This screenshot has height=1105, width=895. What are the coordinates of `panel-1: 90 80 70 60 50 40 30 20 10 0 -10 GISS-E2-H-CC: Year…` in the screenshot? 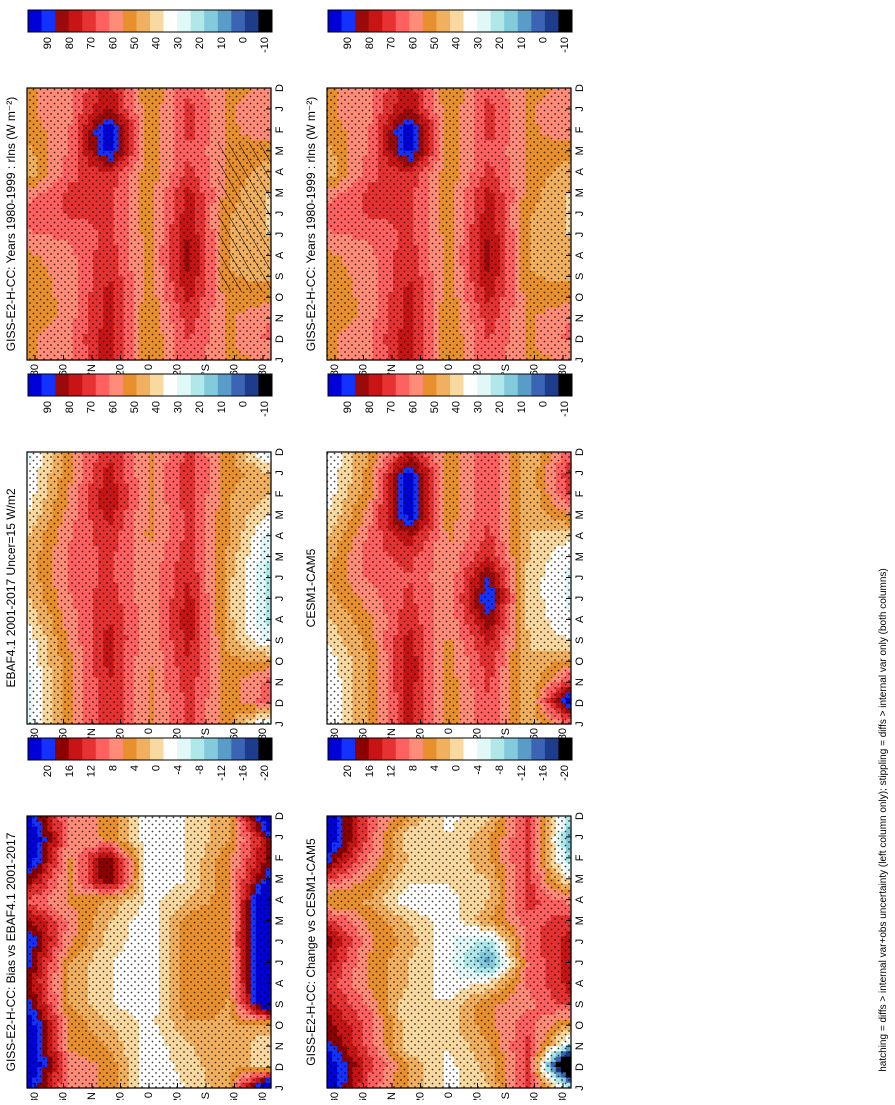 It's located at (145, 193).